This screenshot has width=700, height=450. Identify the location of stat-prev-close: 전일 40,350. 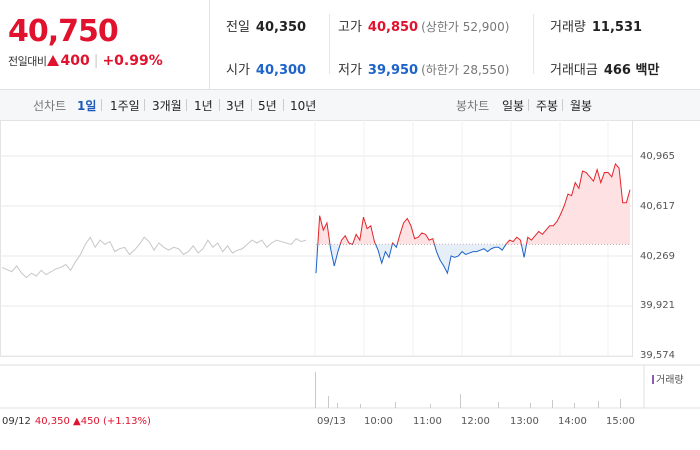
(266, 27).